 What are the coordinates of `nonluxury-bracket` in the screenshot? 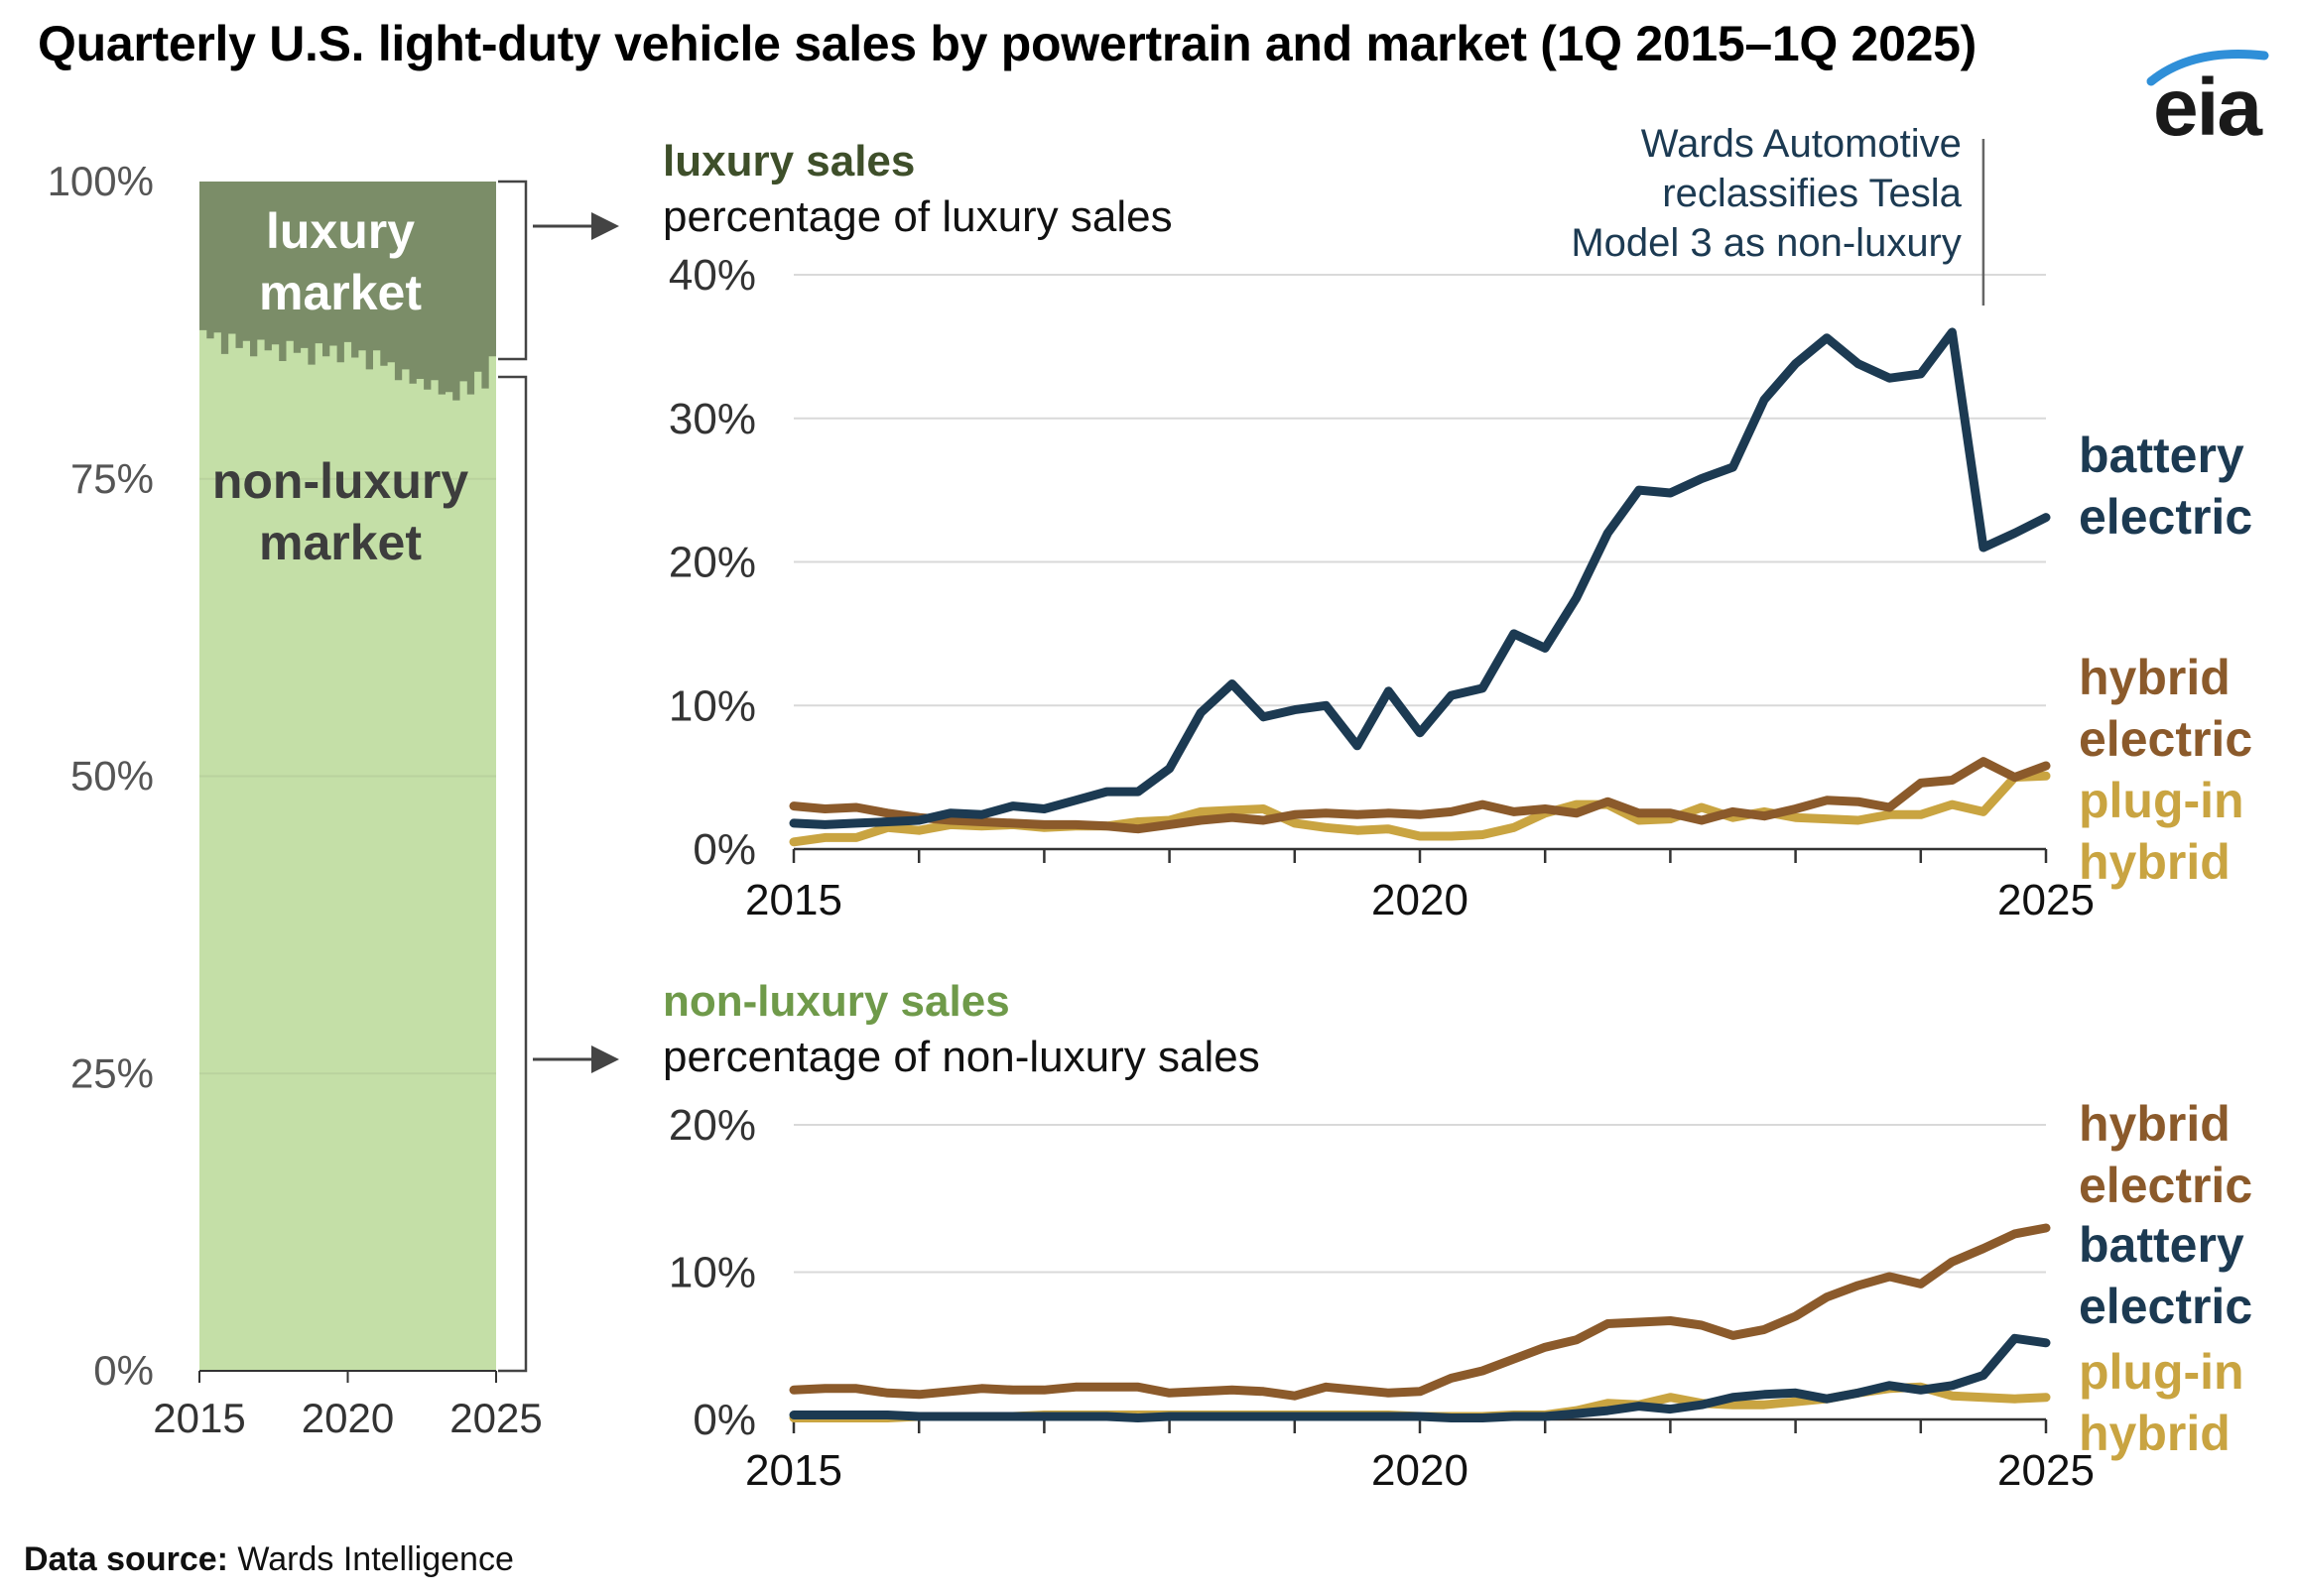 It's located at (513, 874).